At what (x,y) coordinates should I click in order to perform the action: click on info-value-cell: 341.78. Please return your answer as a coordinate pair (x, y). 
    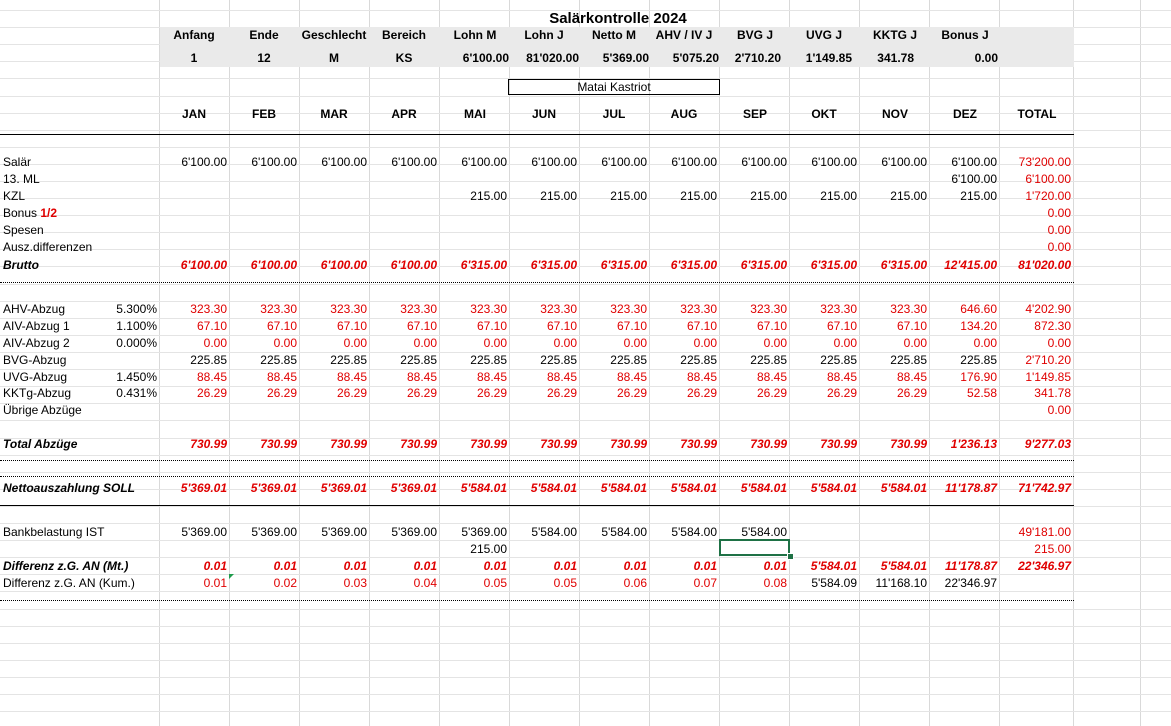
    Looking at the image, I should click on (895, 58).